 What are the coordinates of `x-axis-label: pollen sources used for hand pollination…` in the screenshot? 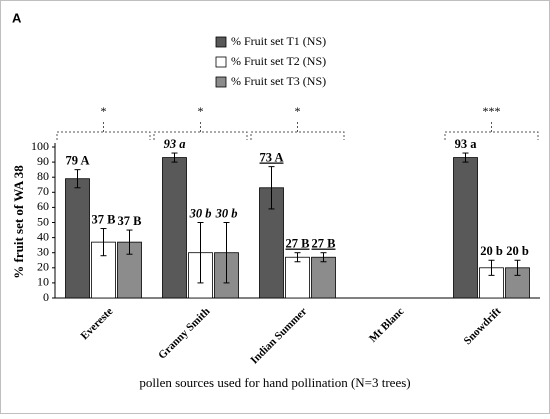 It's located at (274, 382).